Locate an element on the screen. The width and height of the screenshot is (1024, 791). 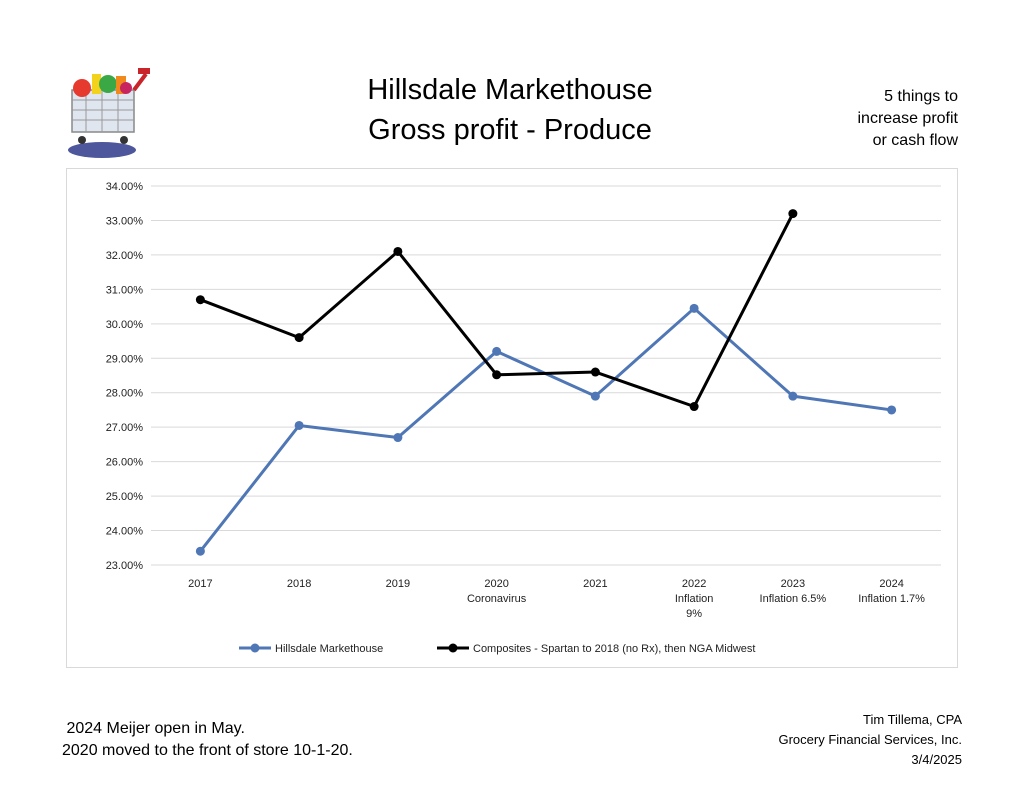
x-tick-label: 2024 is located at coordinates (891, 584).